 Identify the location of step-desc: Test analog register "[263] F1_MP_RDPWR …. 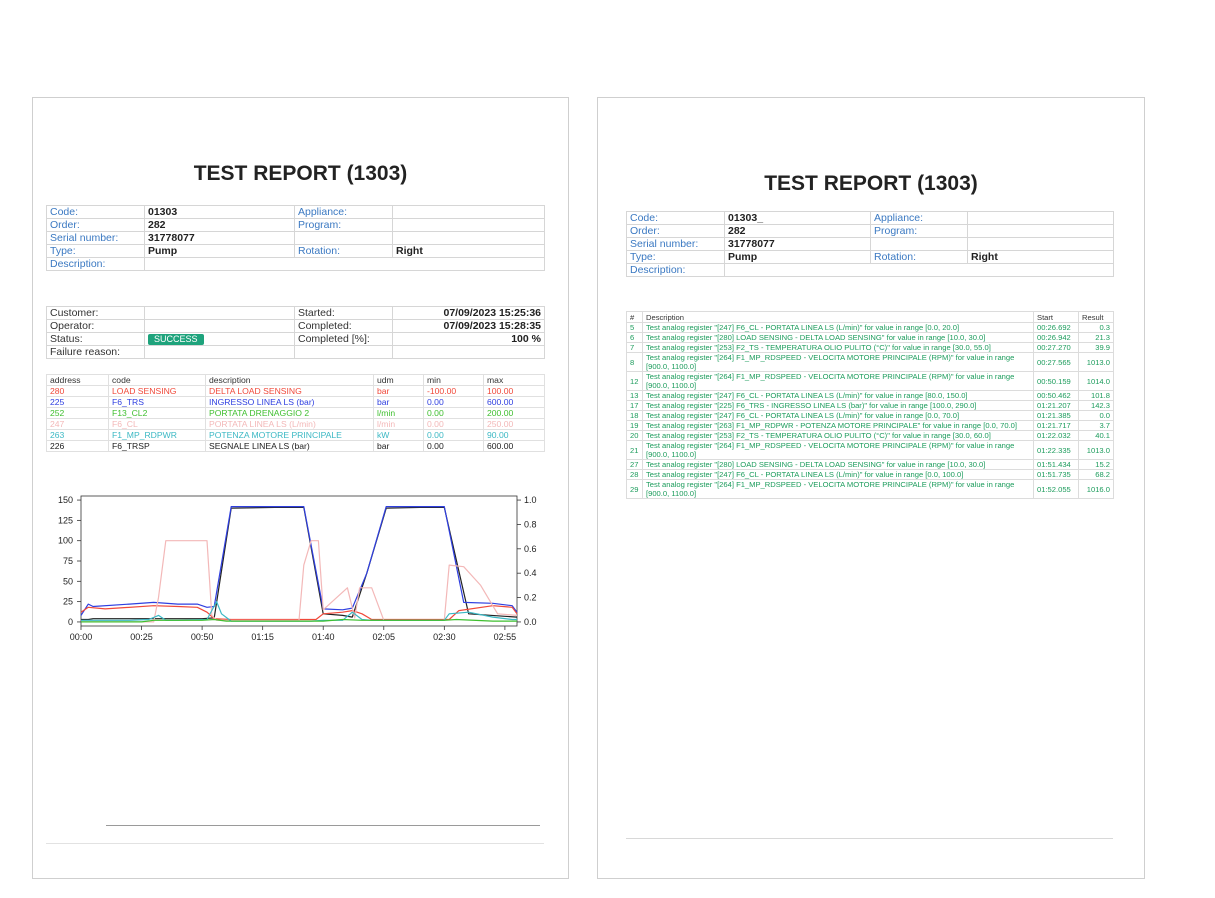
(838, 425).